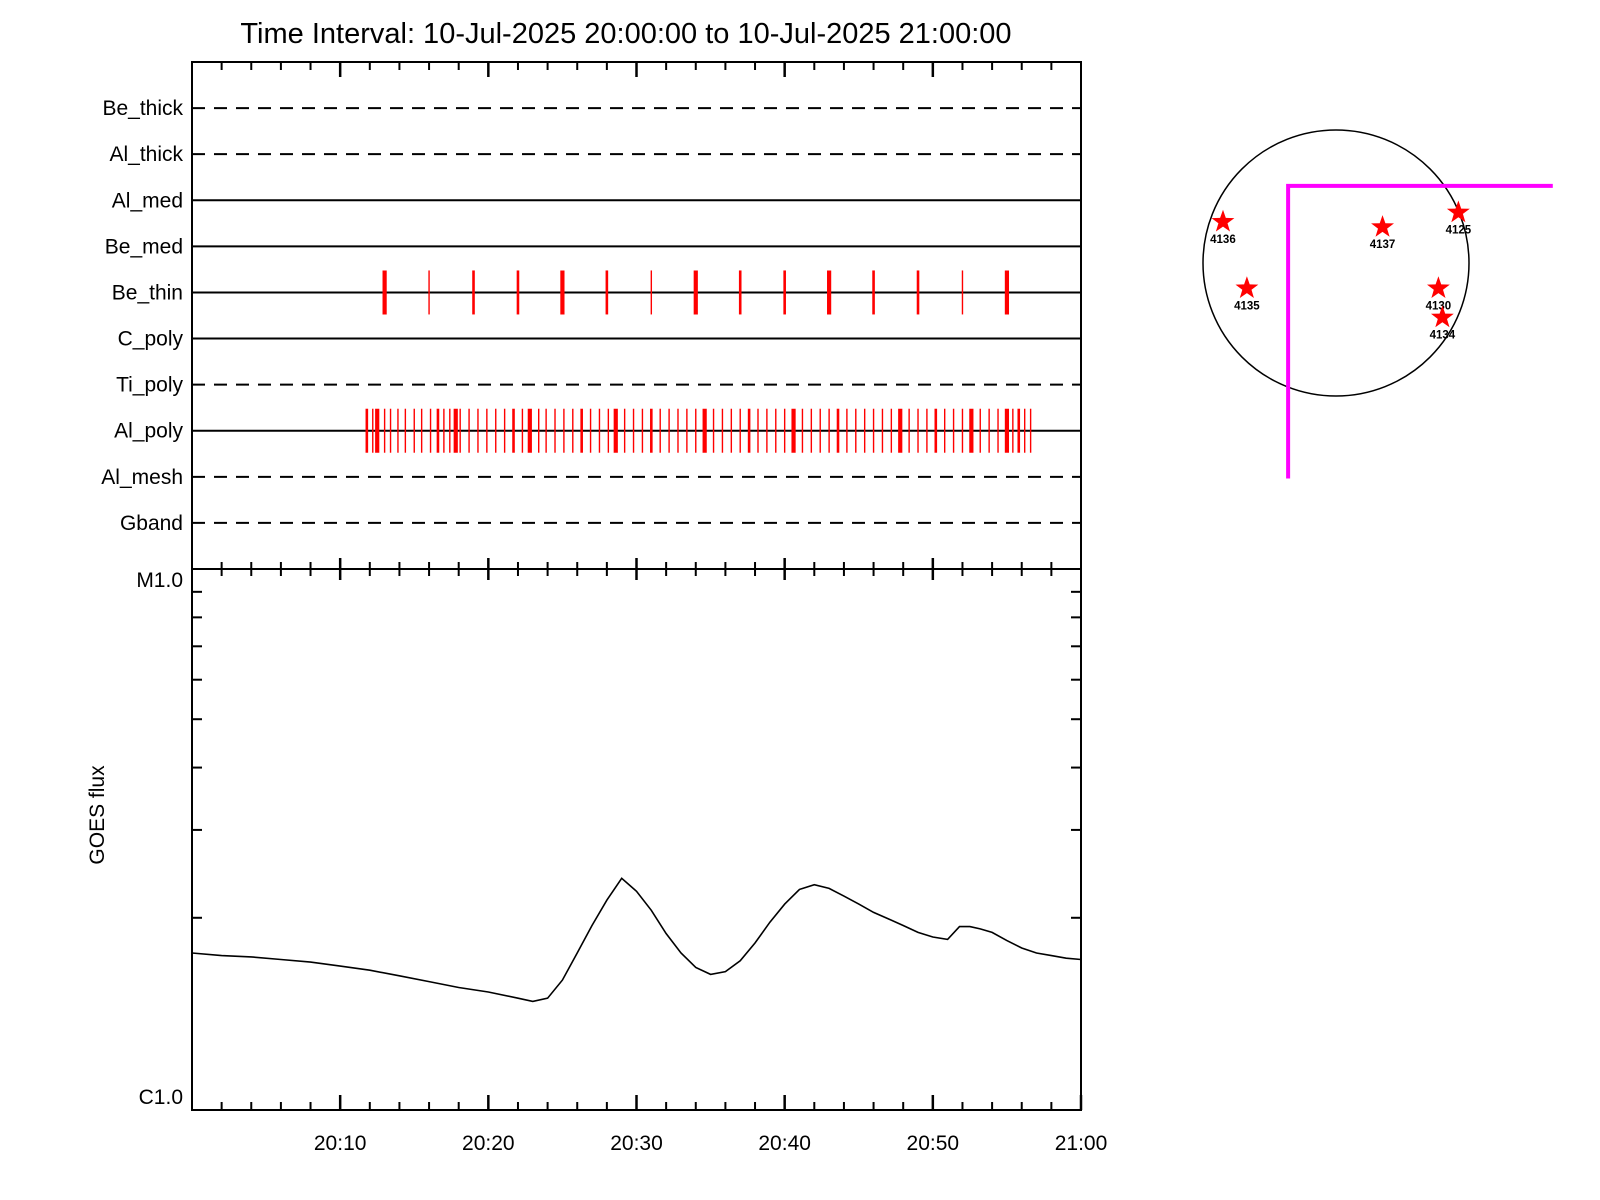 Image resolution: width=1600 pixels, height=1200 pixels. Describe the element at coordinates (1247, 306) in the screenshot. I see `active-region-label-4135: 4135` at that location.